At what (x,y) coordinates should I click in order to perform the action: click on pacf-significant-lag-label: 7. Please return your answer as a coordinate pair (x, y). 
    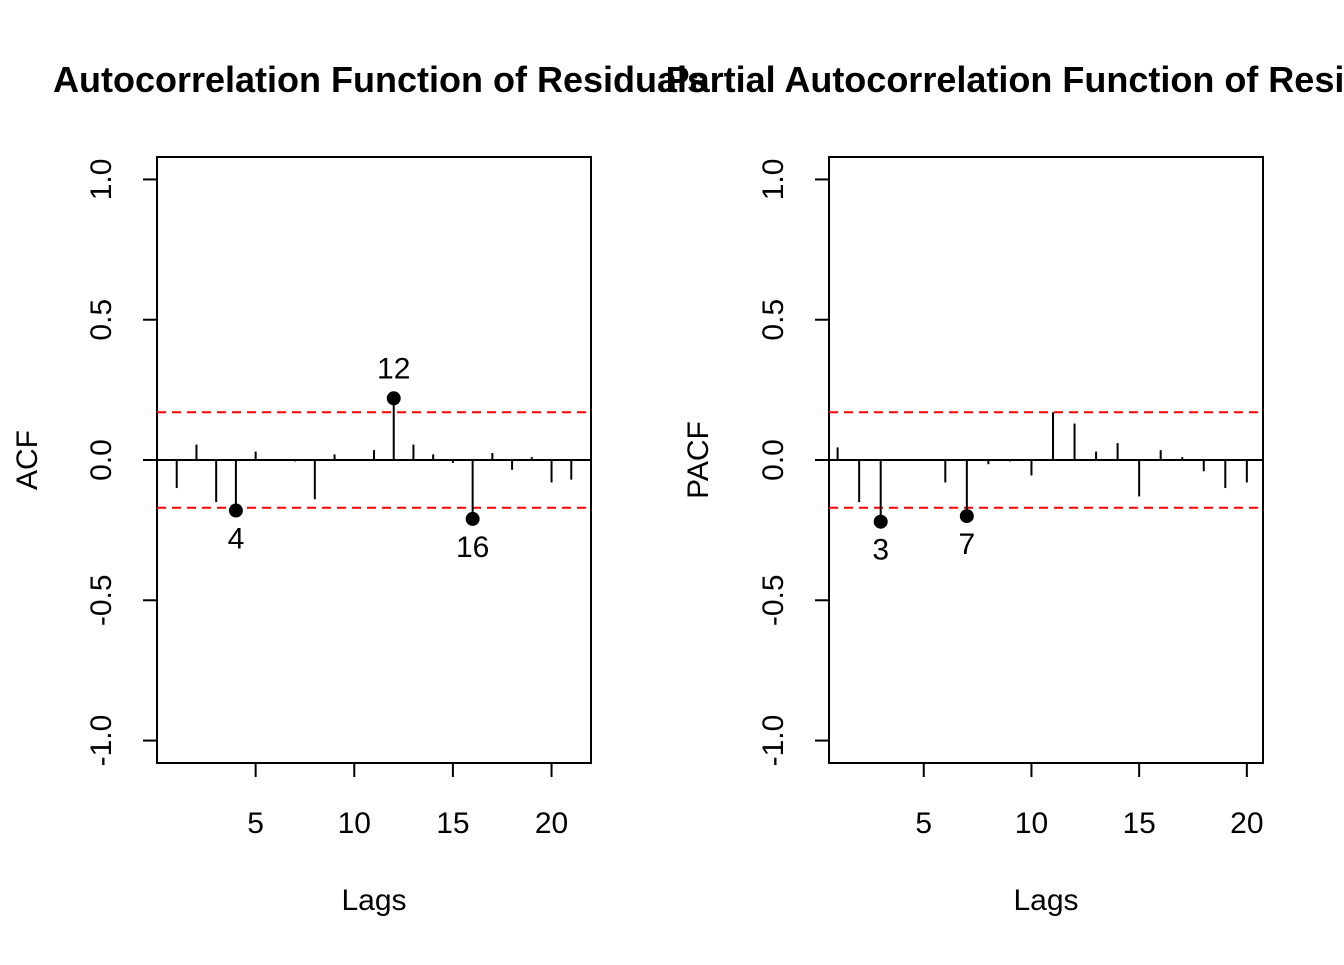
    Looking at the image, I should click on (967, 544).